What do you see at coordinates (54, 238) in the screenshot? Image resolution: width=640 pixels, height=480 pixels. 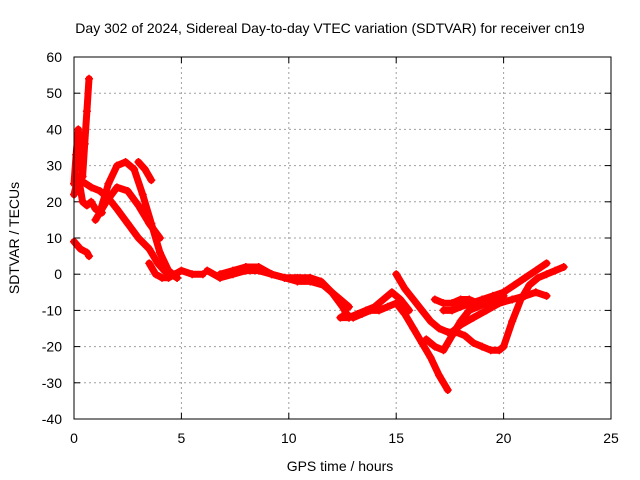 I see `y-tick-label: 10` at bounding box center [54, 238].